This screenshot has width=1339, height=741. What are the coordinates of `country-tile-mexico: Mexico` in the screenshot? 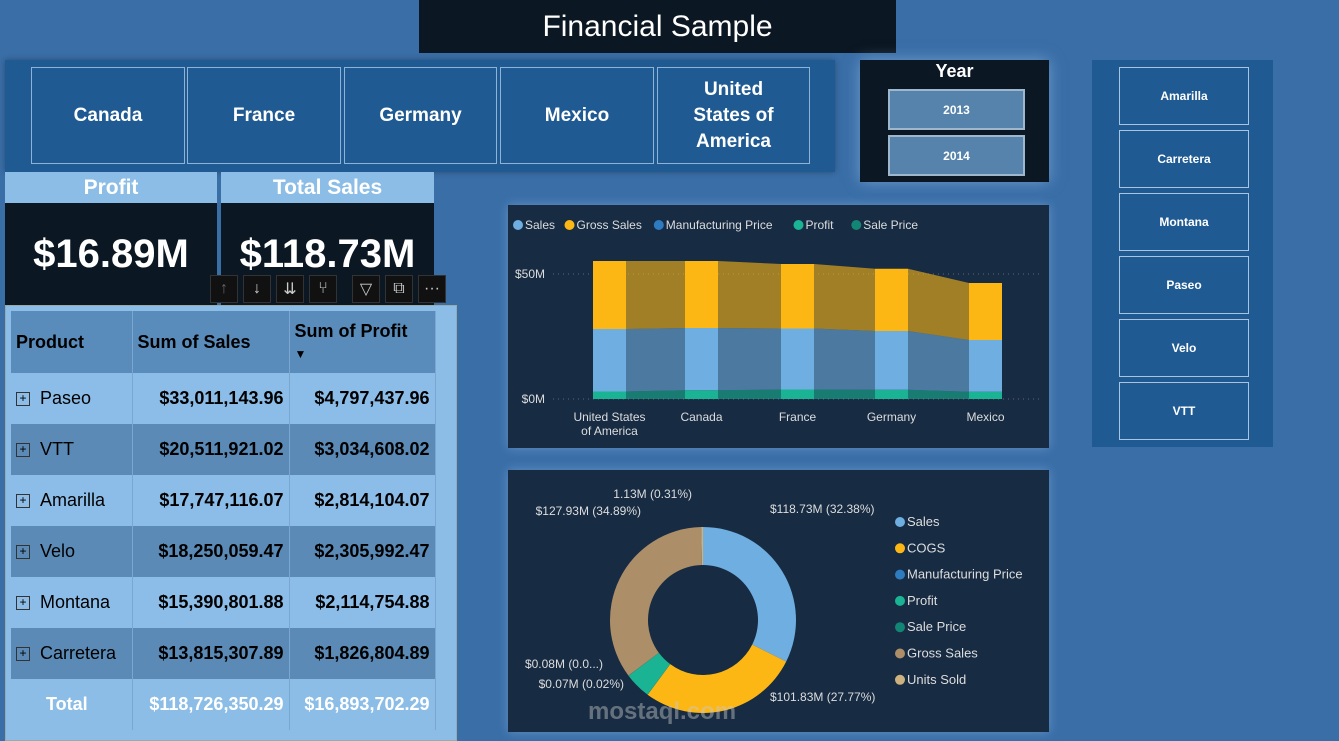 It's located at (577, 115).